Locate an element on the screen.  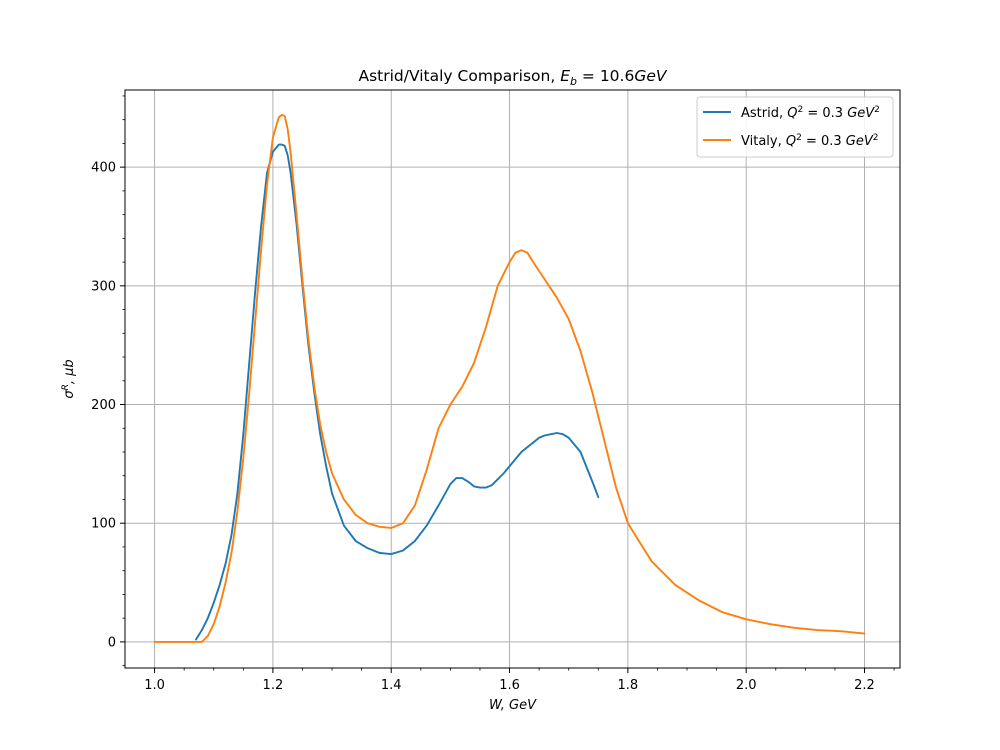
legend-astrid-sup: 2 is located at coordinates (800, 110).